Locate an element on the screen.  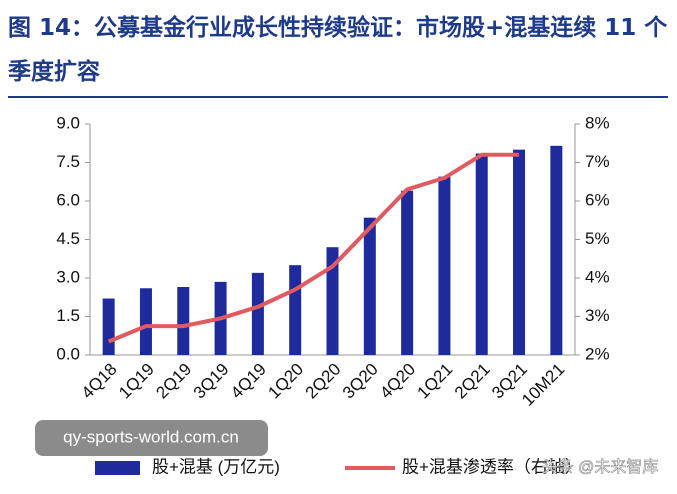
legend-label: 股+混基 (万亿元) is located at coordinates (216, 466).